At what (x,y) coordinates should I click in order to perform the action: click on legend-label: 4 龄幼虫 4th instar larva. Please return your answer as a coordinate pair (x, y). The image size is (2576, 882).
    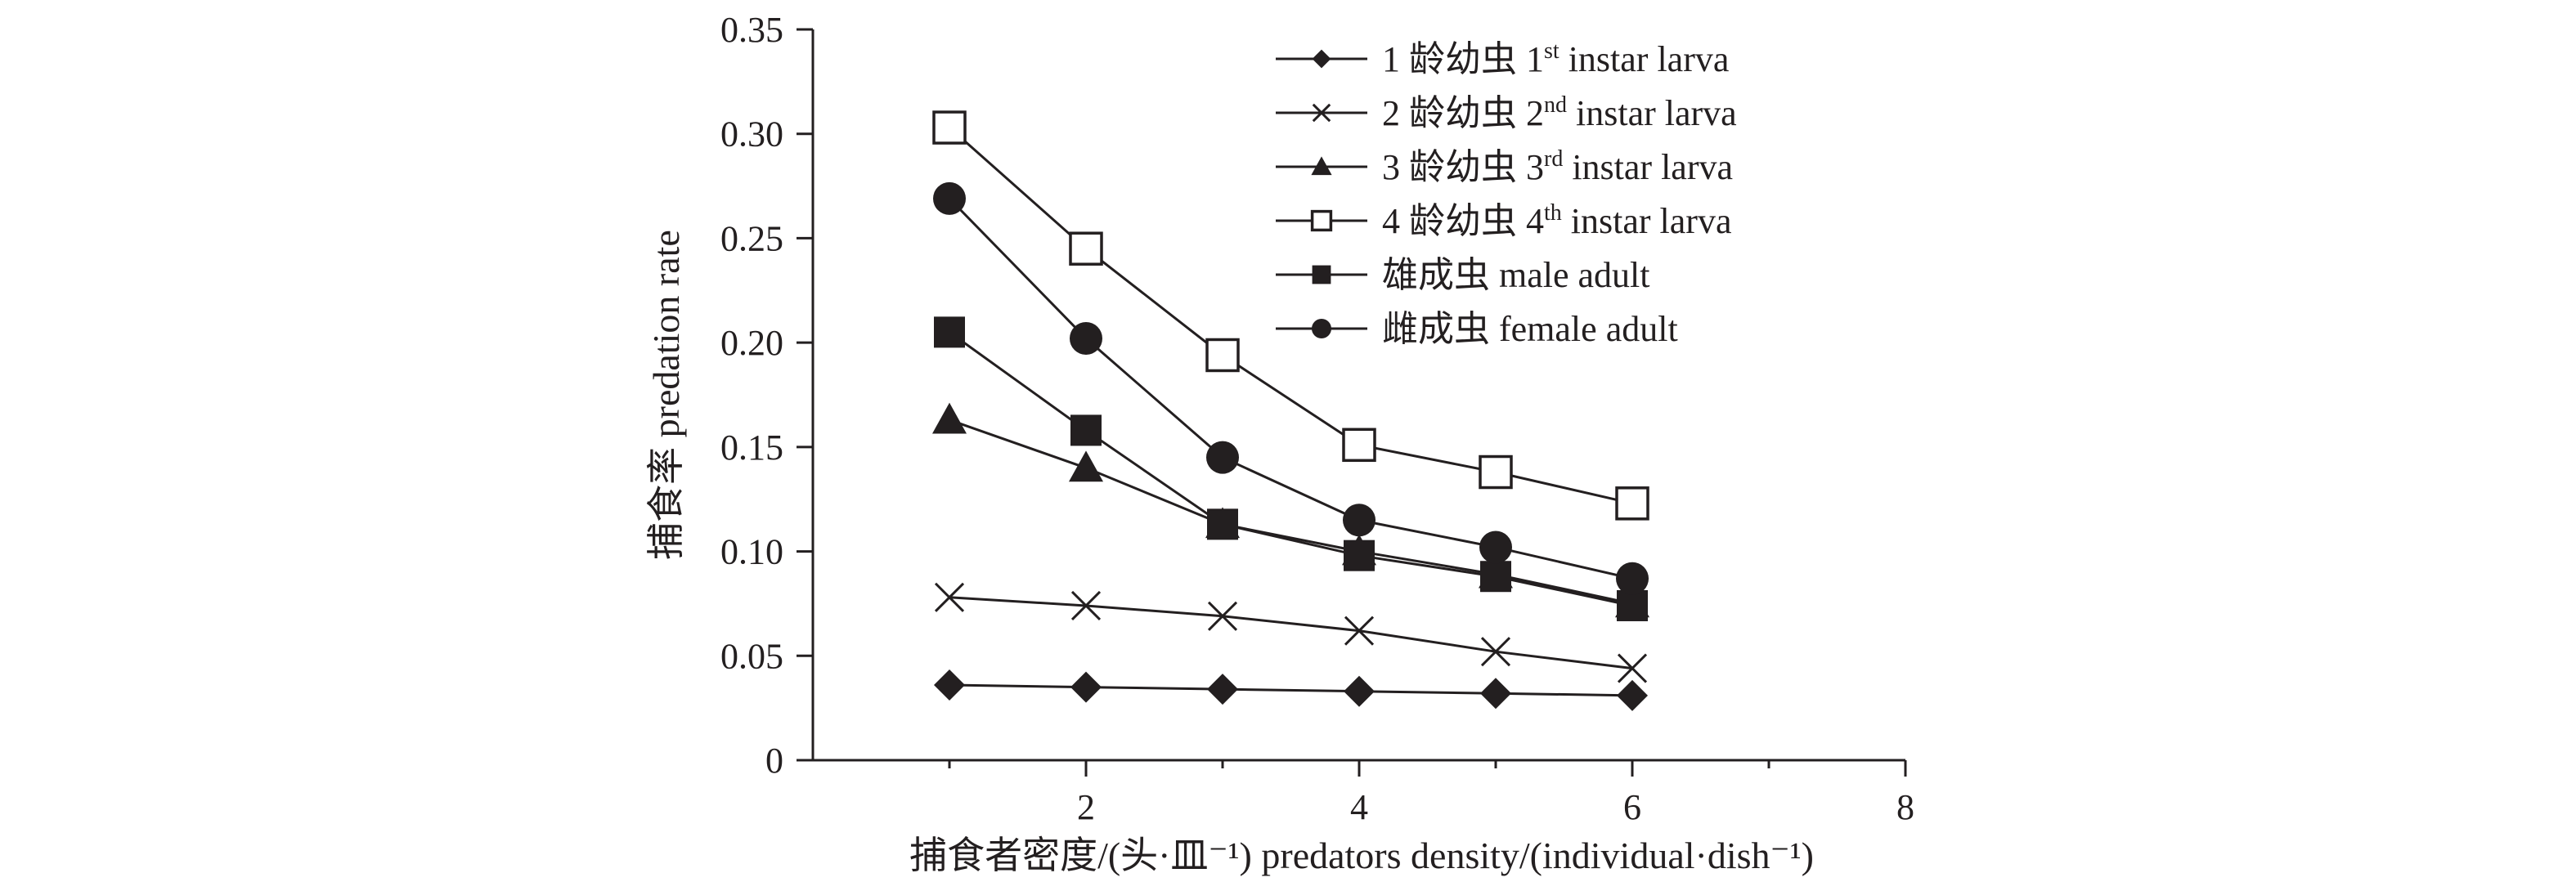
    Looking at the image, I should click on (1556, 220).